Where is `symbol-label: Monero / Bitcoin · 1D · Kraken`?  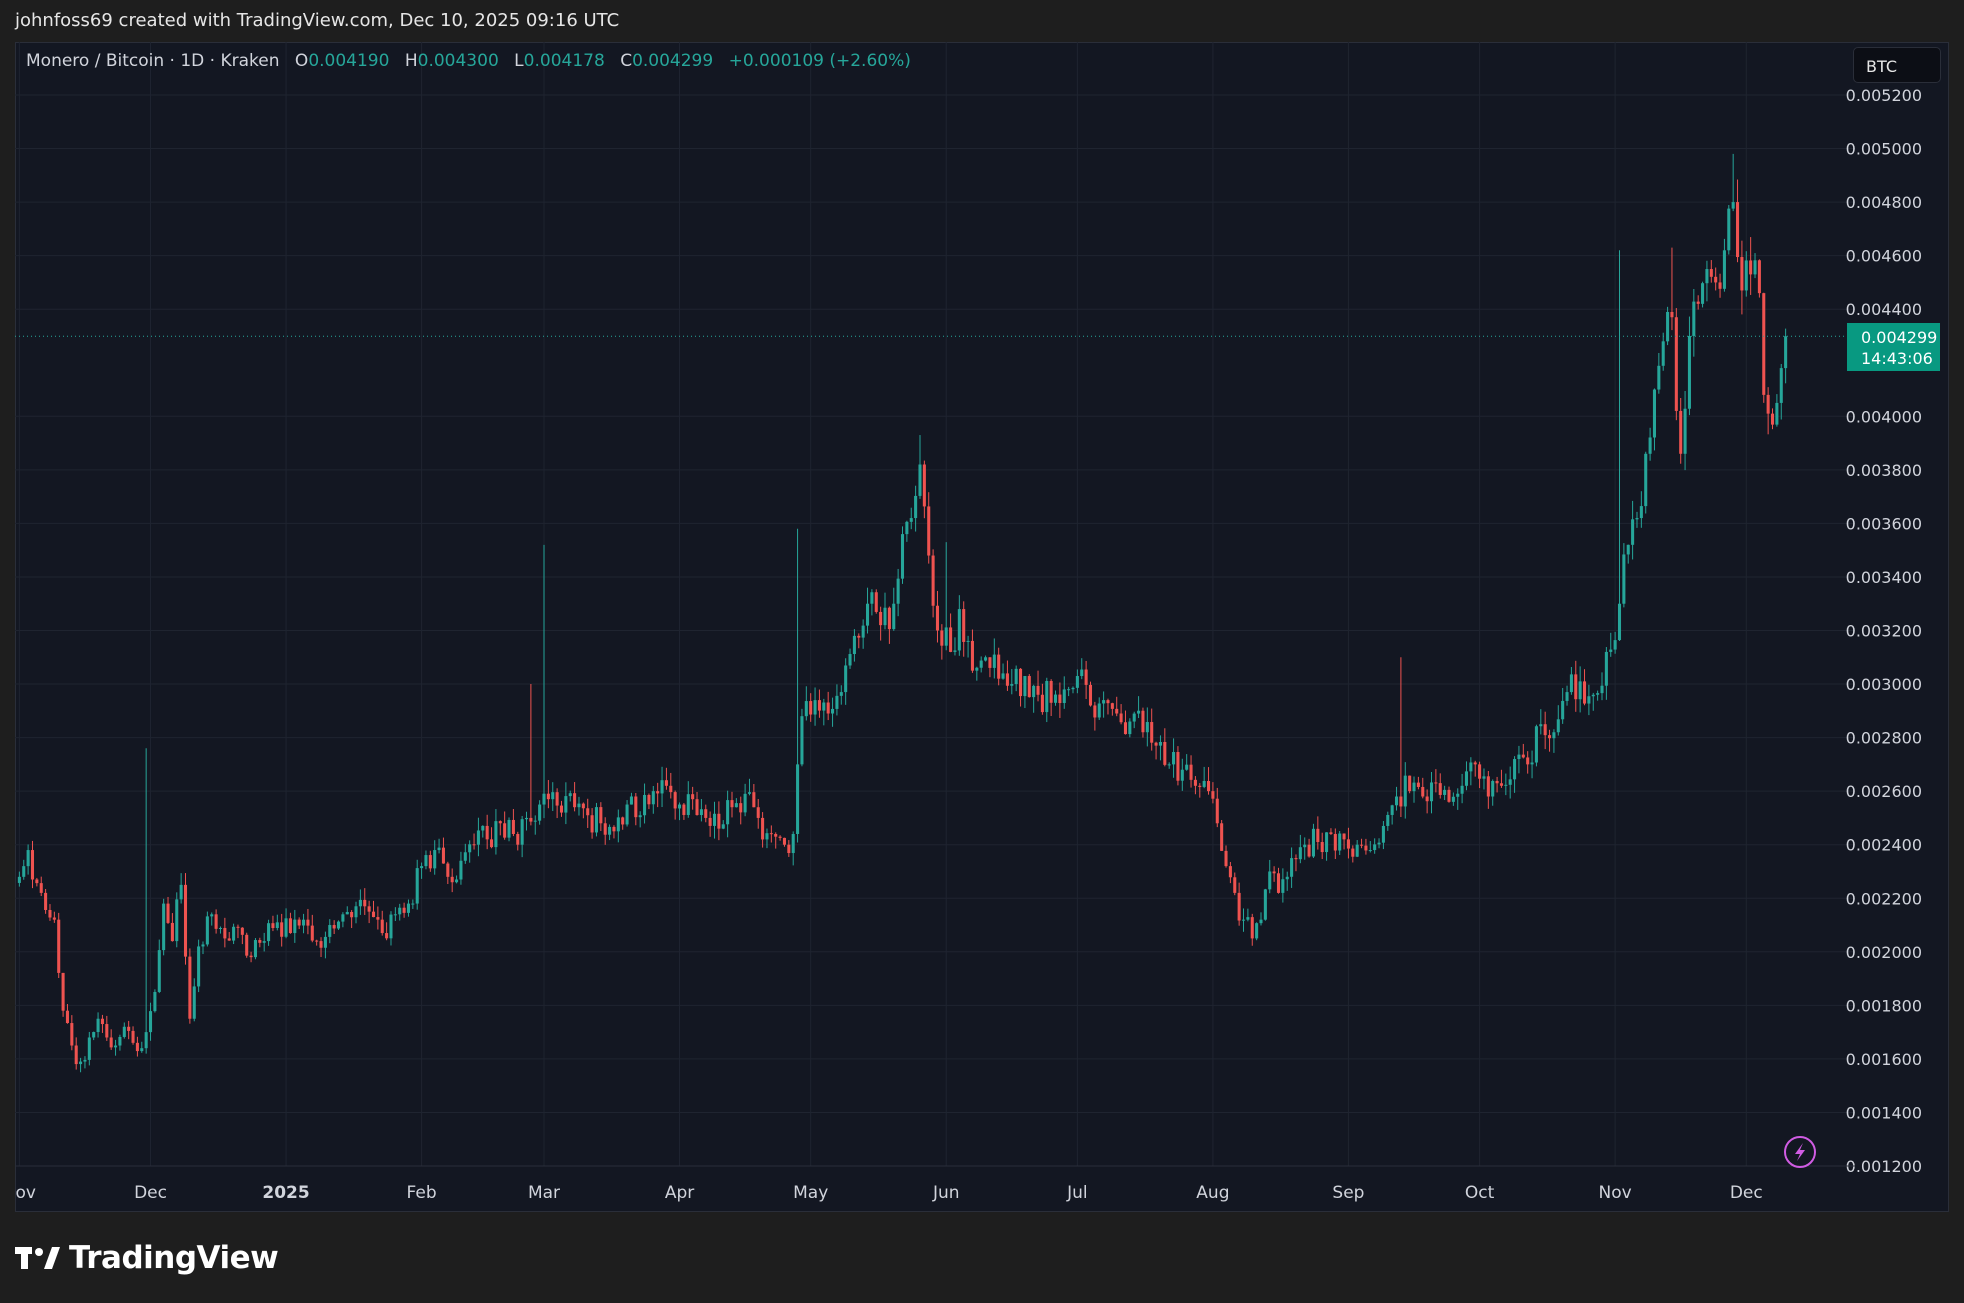
symbol-label: Monero / Bitcoin · 1D · Kraken is located at coordinates (153, 61).